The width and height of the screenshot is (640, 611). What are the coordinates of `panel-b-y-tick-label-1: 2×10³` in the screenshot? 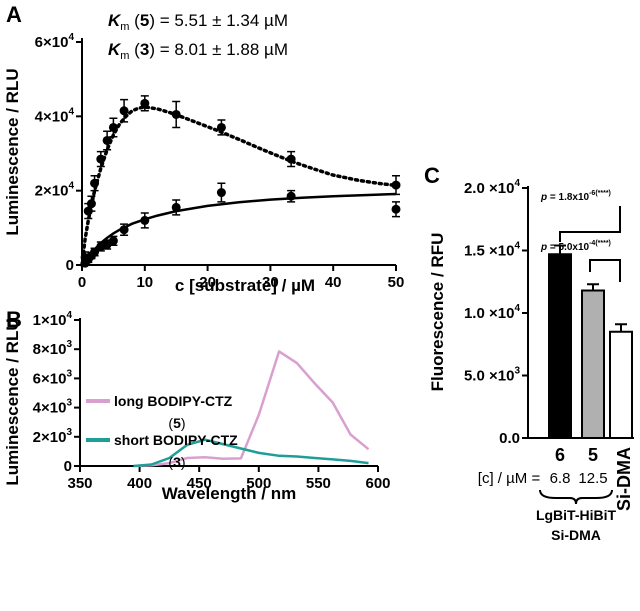 It's located at (53, 436).